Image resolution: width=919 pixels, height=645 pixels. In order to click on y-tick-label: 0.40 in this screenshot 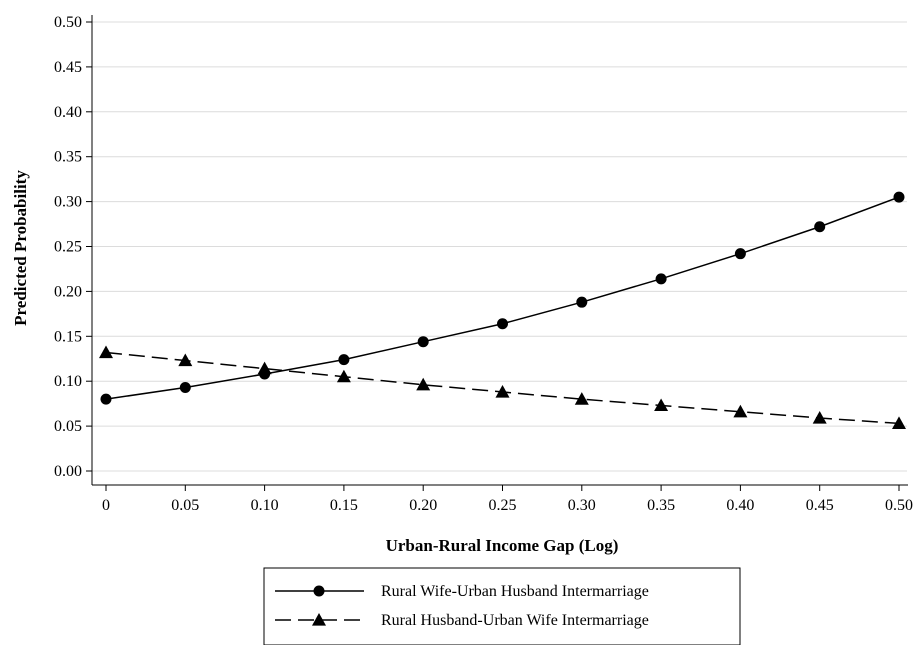, I will do `click(68, 112)`.